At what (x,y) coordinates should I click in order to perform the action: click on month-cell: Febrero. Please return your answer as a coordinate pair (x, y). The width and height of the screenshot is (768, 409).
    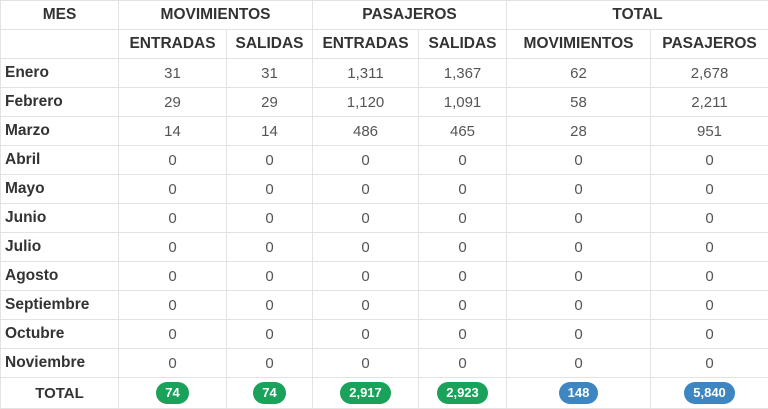
    Looking at the image, I should click on (60, 102).